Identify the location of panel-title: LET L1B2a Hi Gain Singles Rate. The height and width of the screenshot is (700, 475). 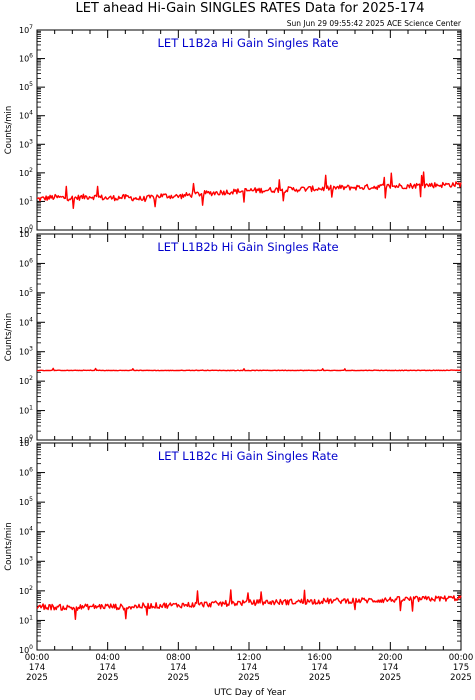
(248, 43).